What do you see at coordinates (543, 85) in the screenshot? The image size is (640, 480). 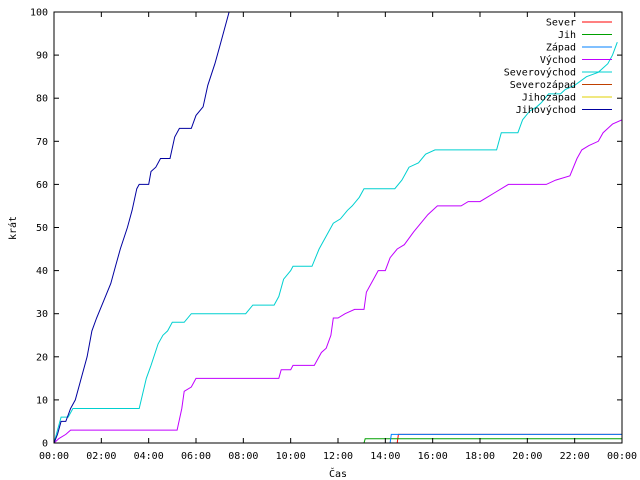 I see `legend-label: Severozápad` at bounding box center [543, 85].